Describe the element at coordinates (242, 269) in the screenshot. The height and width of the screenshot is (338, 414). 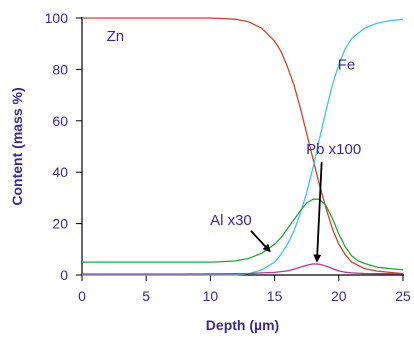
I see `series-line-pb-x100` at that location.